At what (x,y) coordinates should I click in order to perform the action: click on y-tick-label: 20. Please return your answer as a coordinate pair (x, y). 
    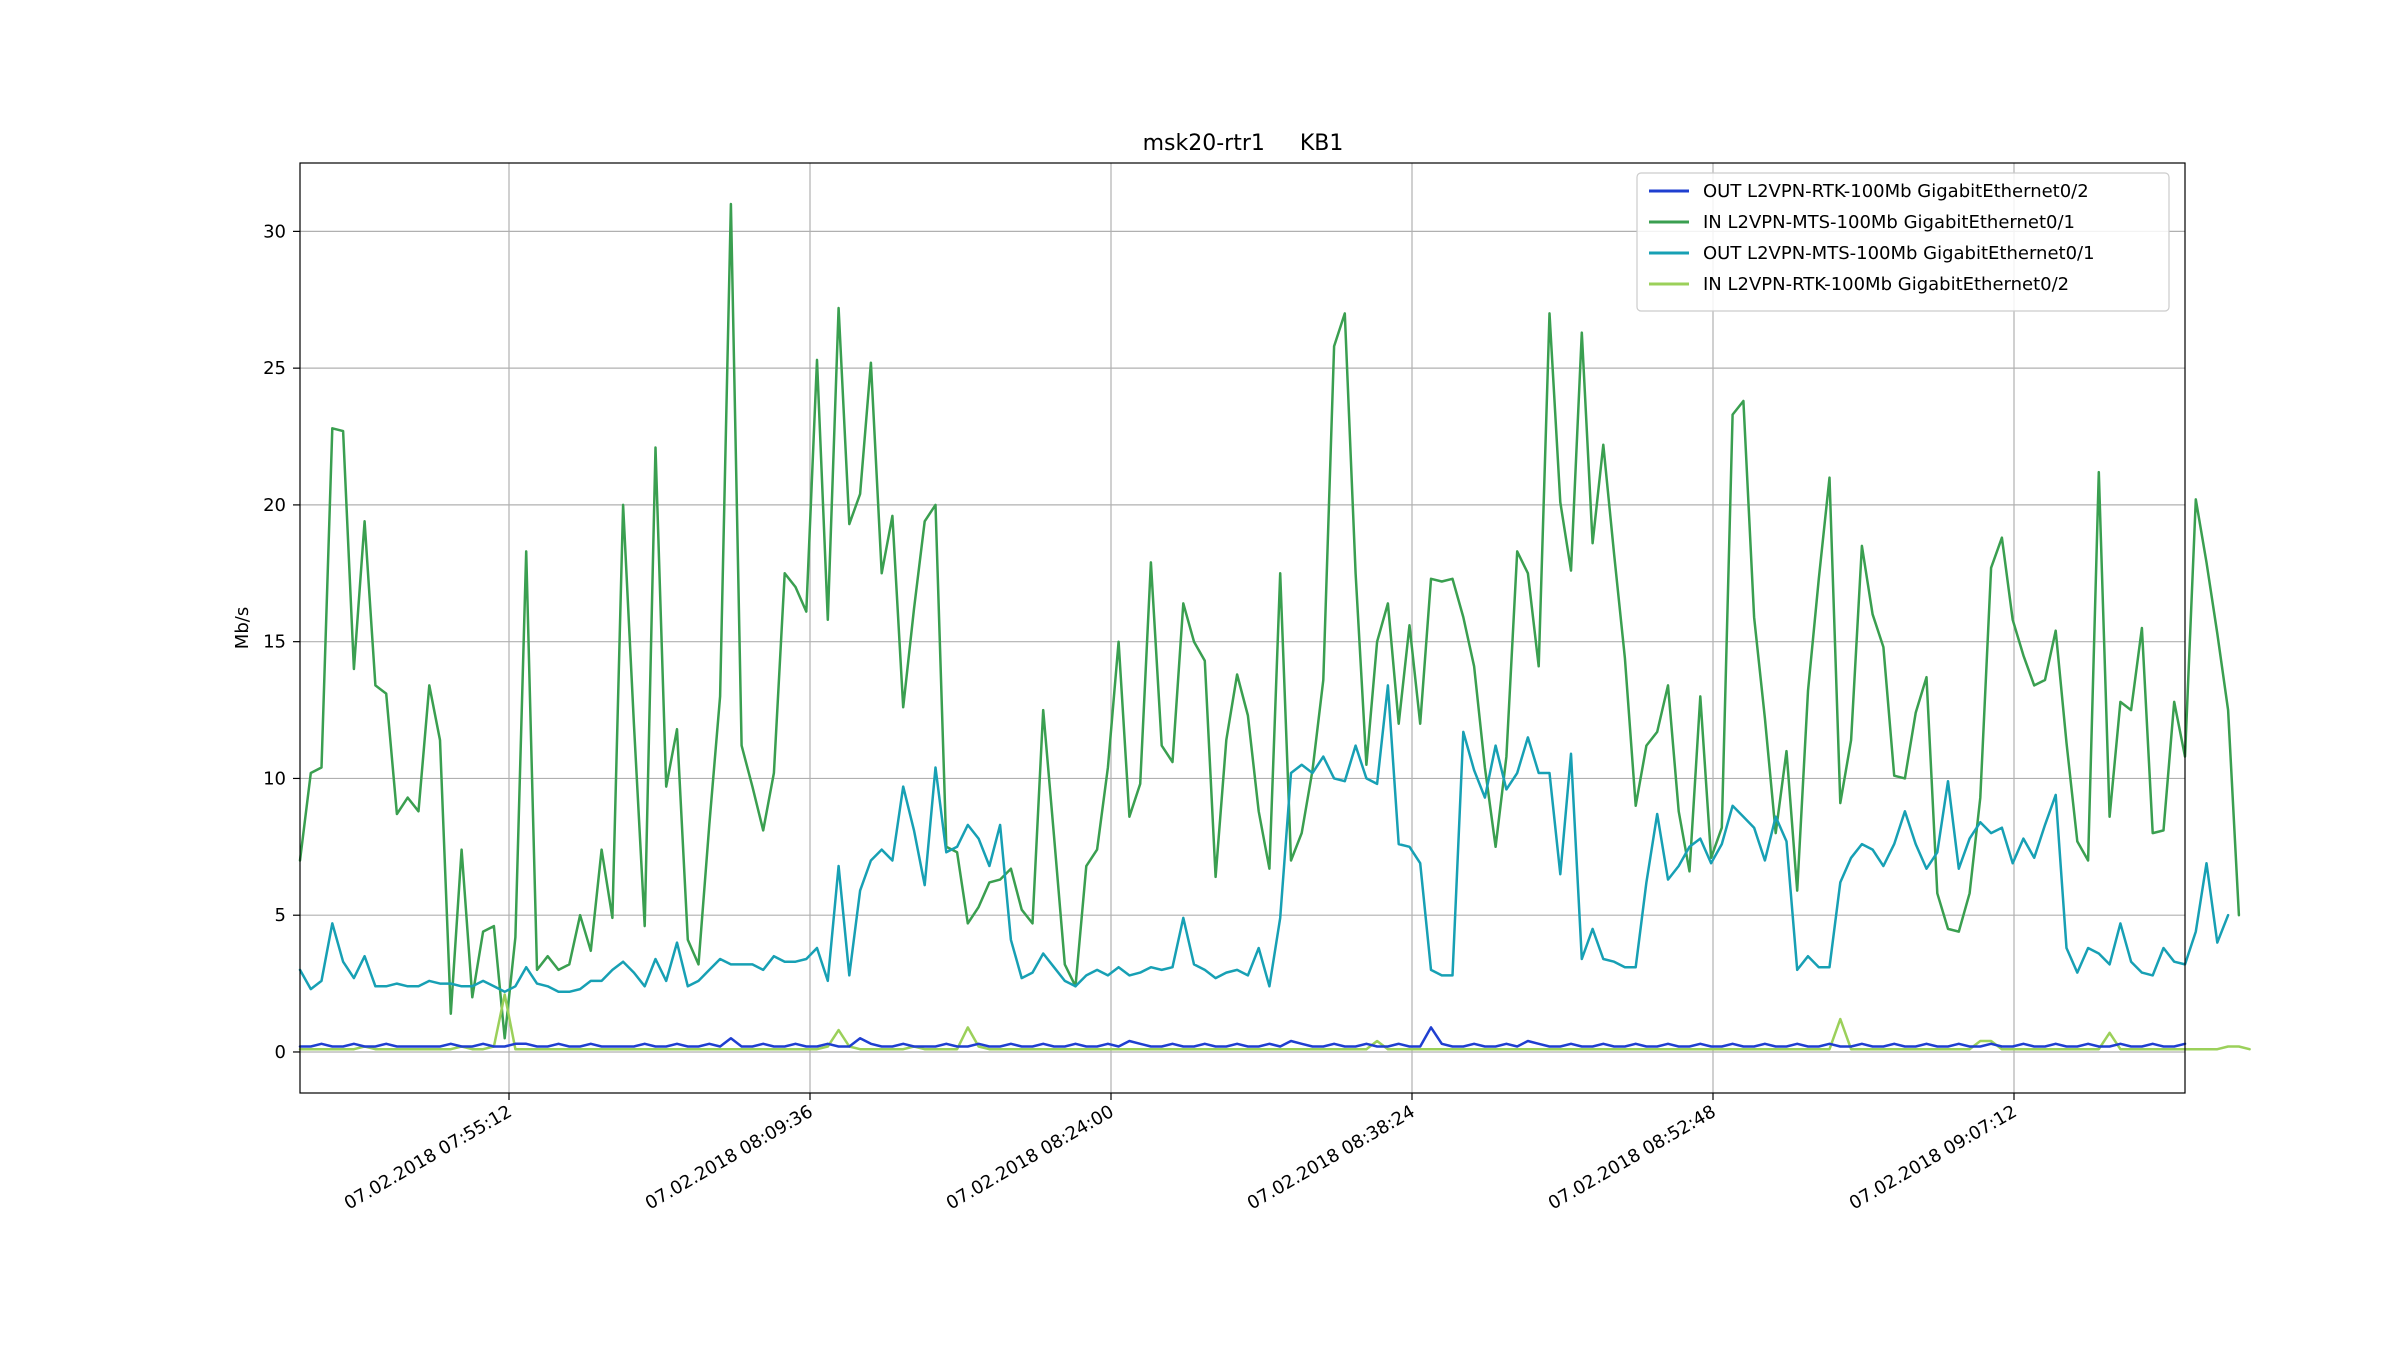
    Looking at the image, I should click on (274, 505).